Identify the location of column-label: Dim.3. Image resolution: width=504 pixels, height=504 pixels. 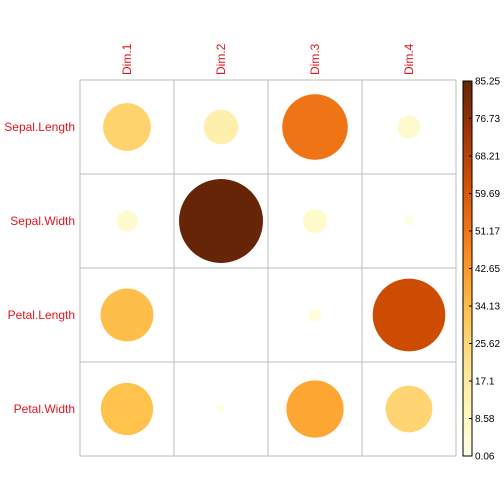
(315, 59).